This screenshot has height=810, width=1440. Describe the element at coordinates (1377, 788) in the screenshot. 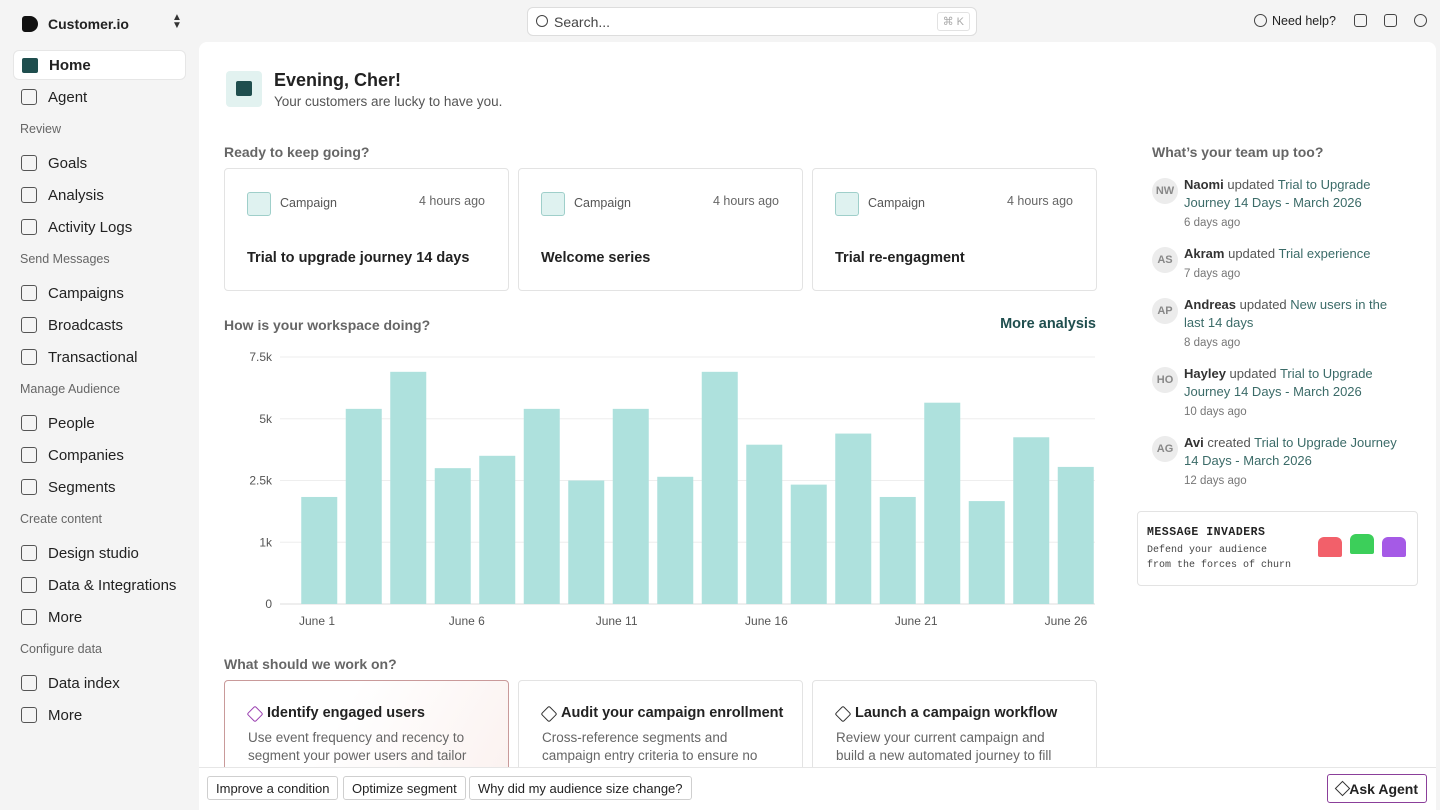

I see `ask-agent-button: Ask Agent` at that location.